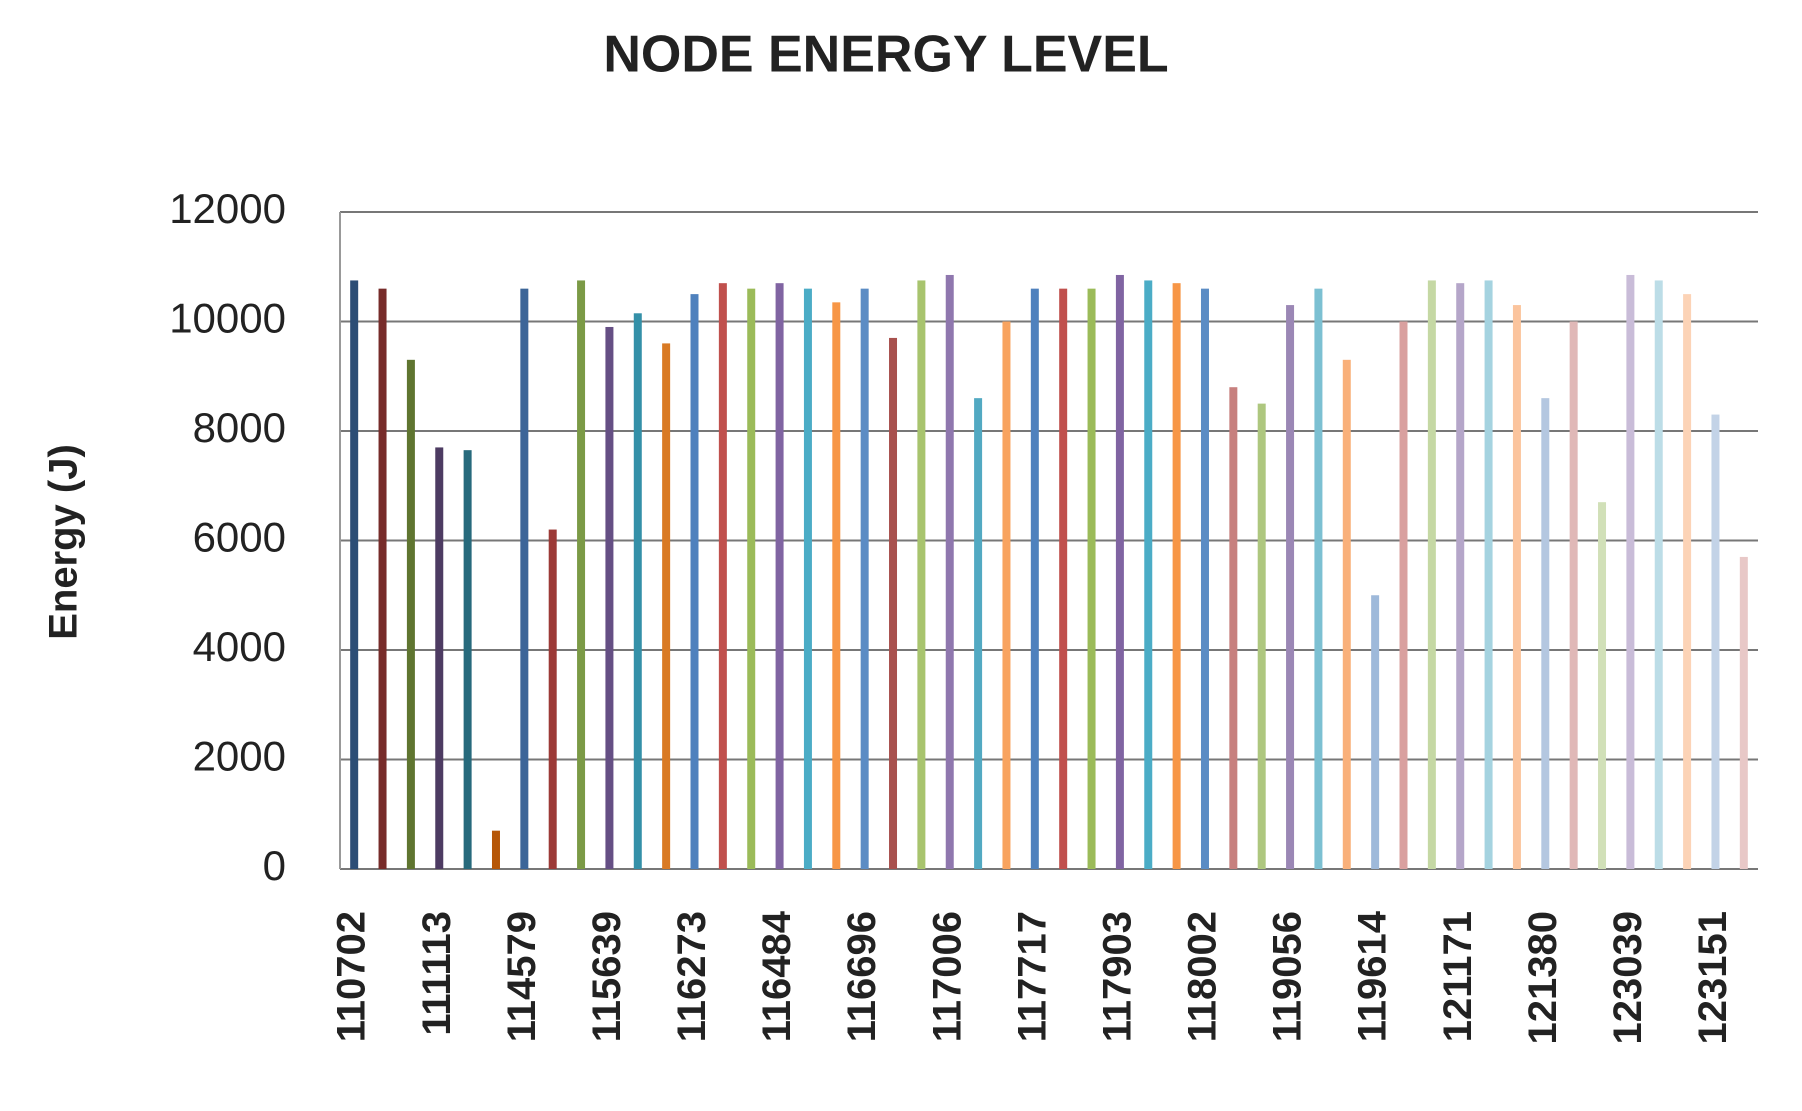 This screenshot has height=1111, width=1802. I want to click on y-tick-label: 6000, so click(239, 537).